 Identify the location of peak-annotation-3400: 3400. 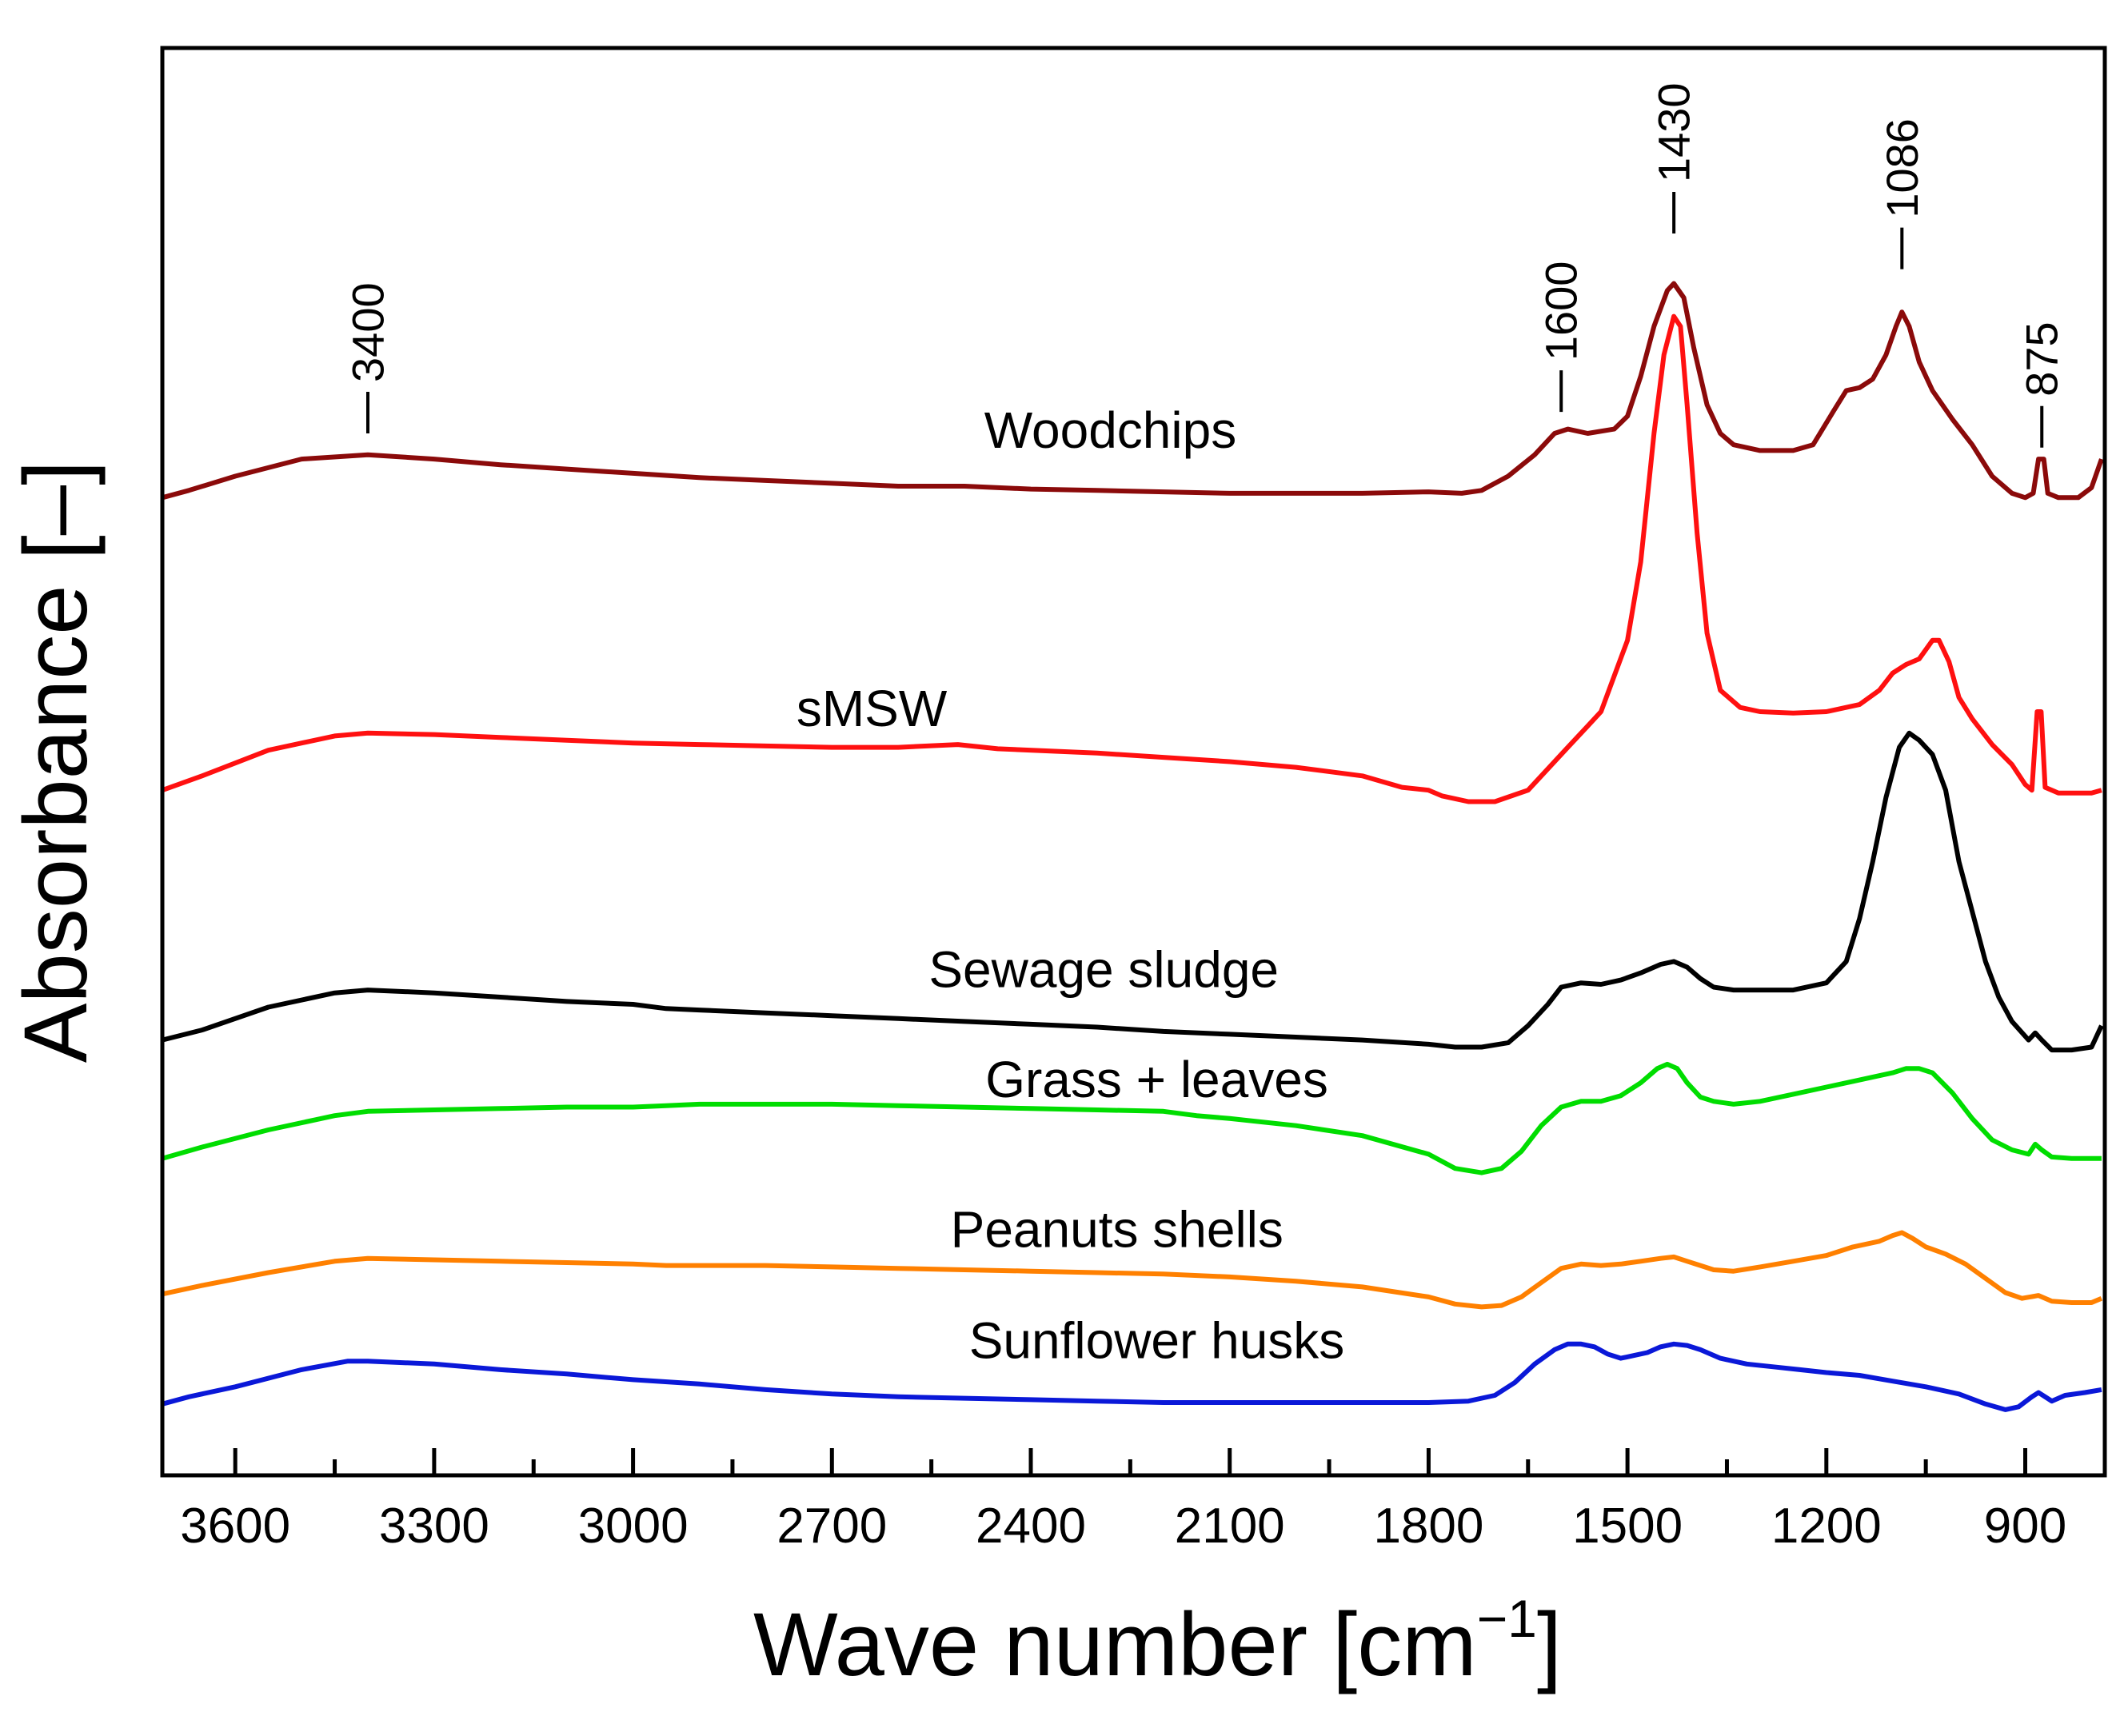
(367, 357).